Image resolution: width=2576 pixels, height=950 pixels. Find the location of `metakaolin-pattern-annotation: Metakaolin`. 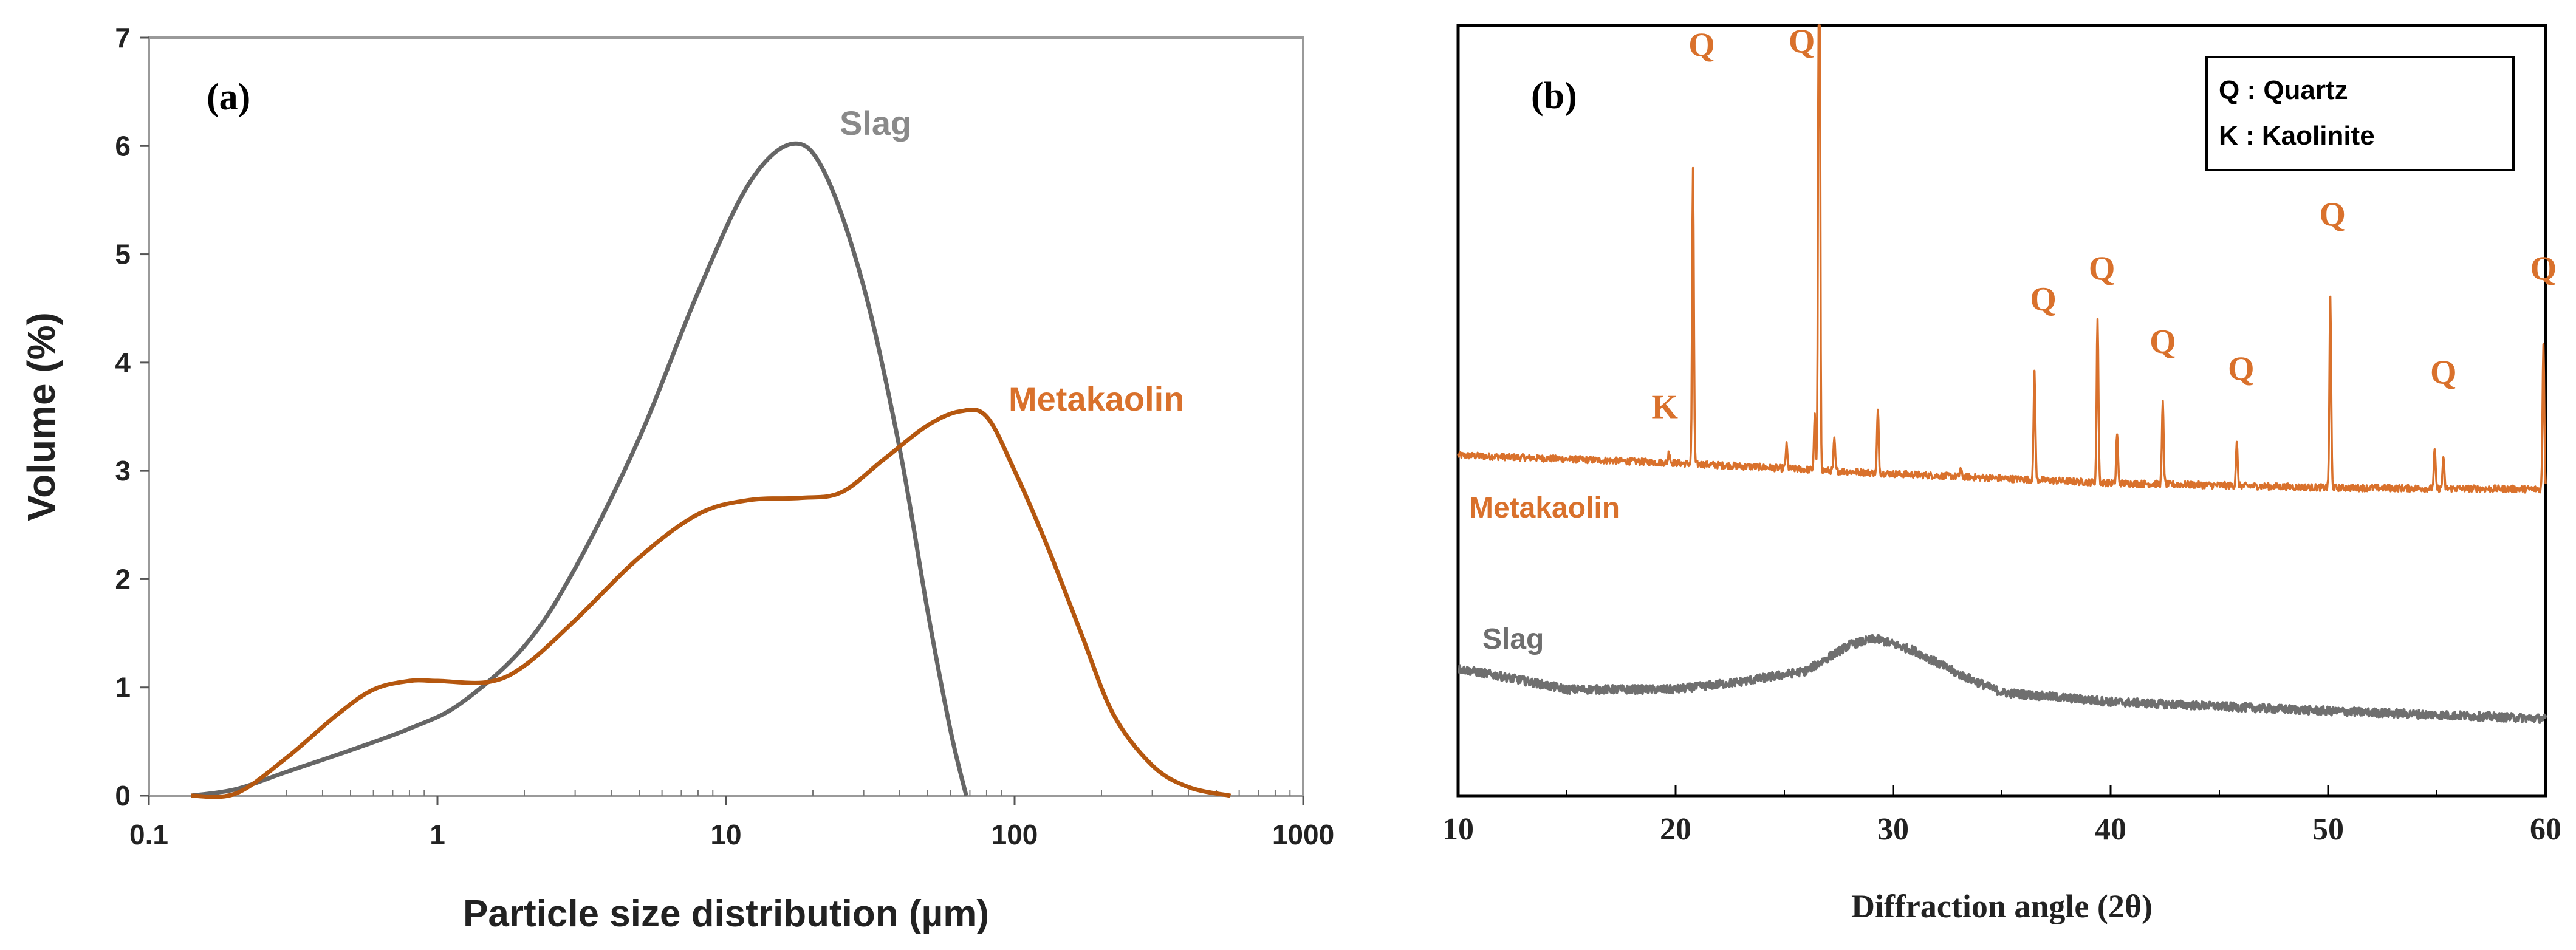

metakaolin-pattern-annotation: Metakaolin is located at coordinates (1544, 508).